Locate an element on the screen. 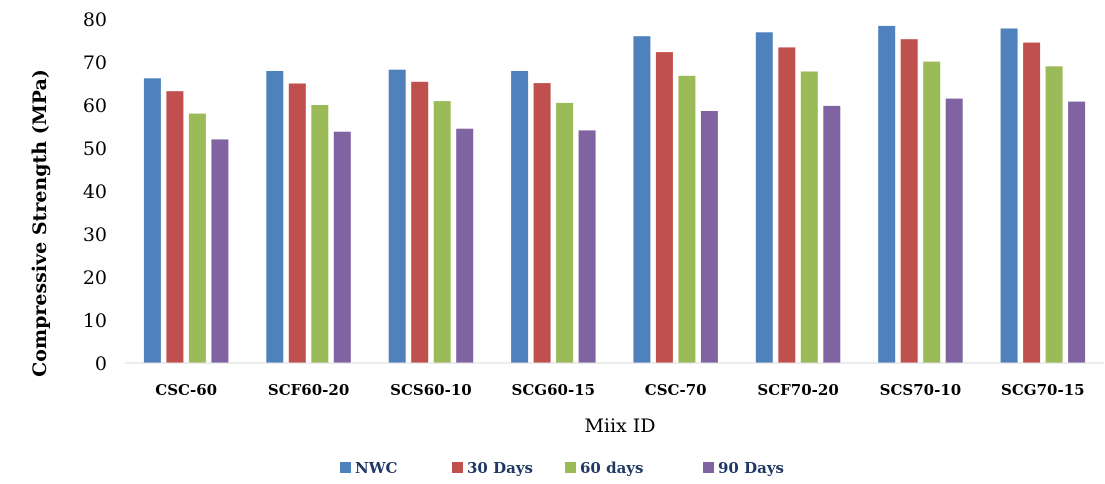 This screenshot has height=484, width=1105. legend-label: 90 Days is located at coordinates (751, 468).